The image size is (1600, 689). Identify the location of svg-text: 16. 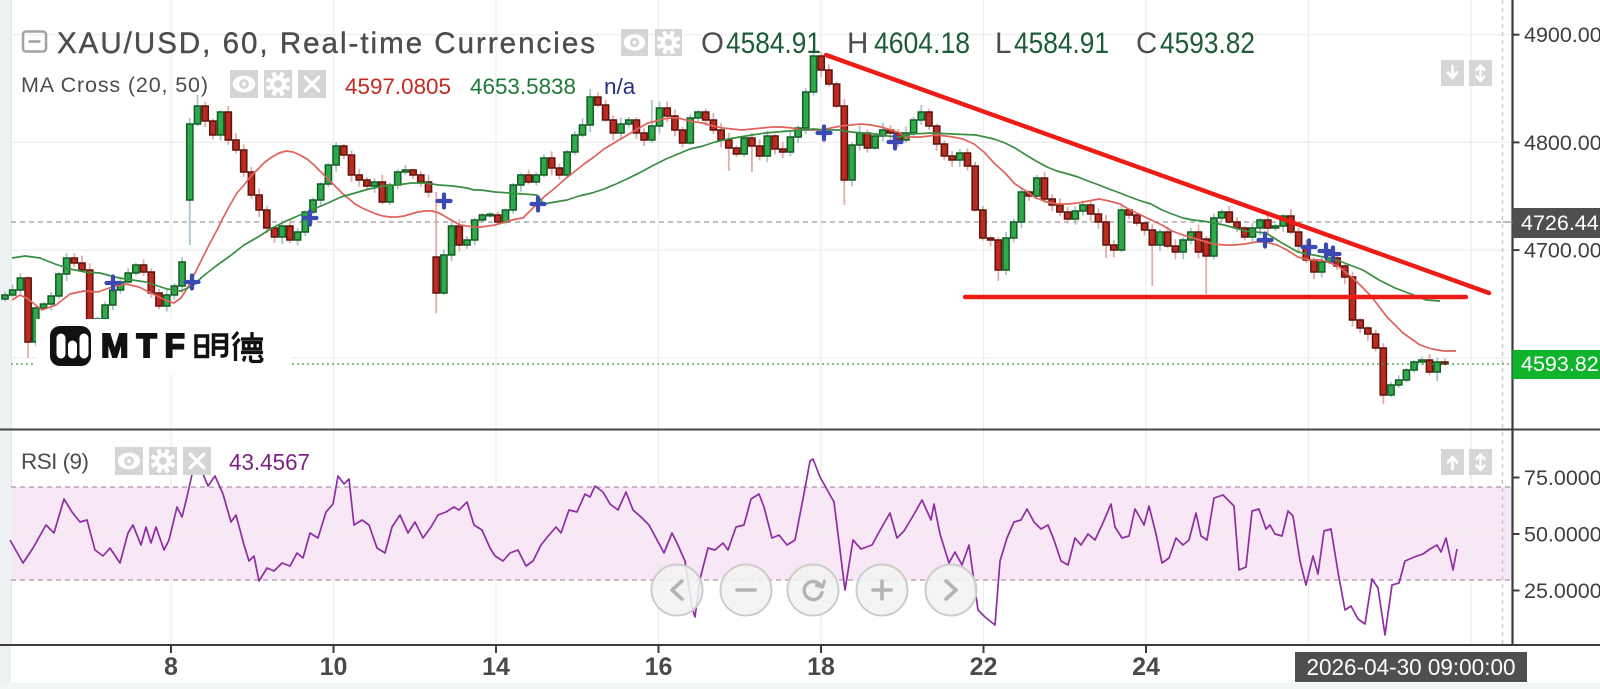
(659, 667).